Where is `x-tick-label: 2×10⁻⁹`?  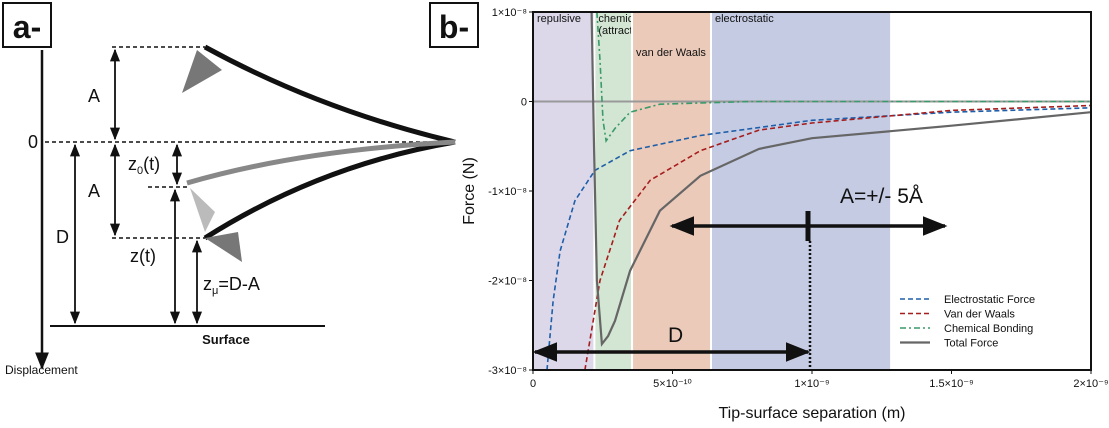
x-tick-label: 2×10⁻⁹ is located at coordinates (1090, 384).